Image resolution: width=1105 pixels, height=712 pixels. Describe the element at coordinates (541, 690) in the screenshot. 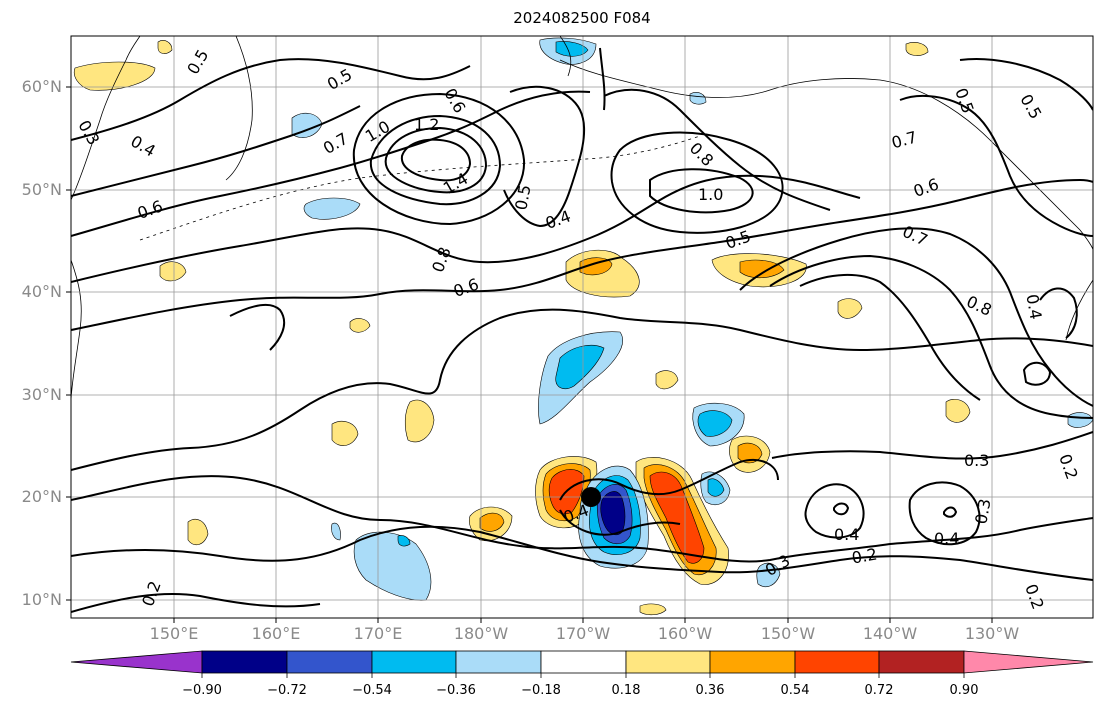

I see `colorbar-tick-label: −0.18` at that location.